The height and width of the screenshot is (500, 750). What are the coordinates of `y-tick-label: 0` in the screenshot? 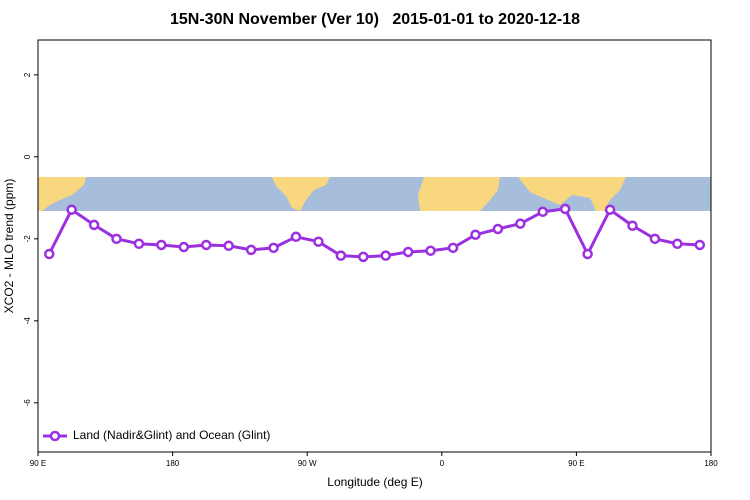 It's located at (27, 156).